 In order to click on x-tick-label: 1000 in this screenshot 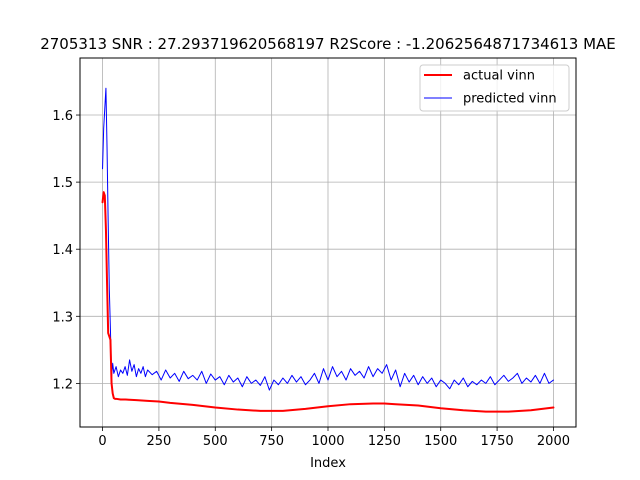, I will do `click(327, 441)`.